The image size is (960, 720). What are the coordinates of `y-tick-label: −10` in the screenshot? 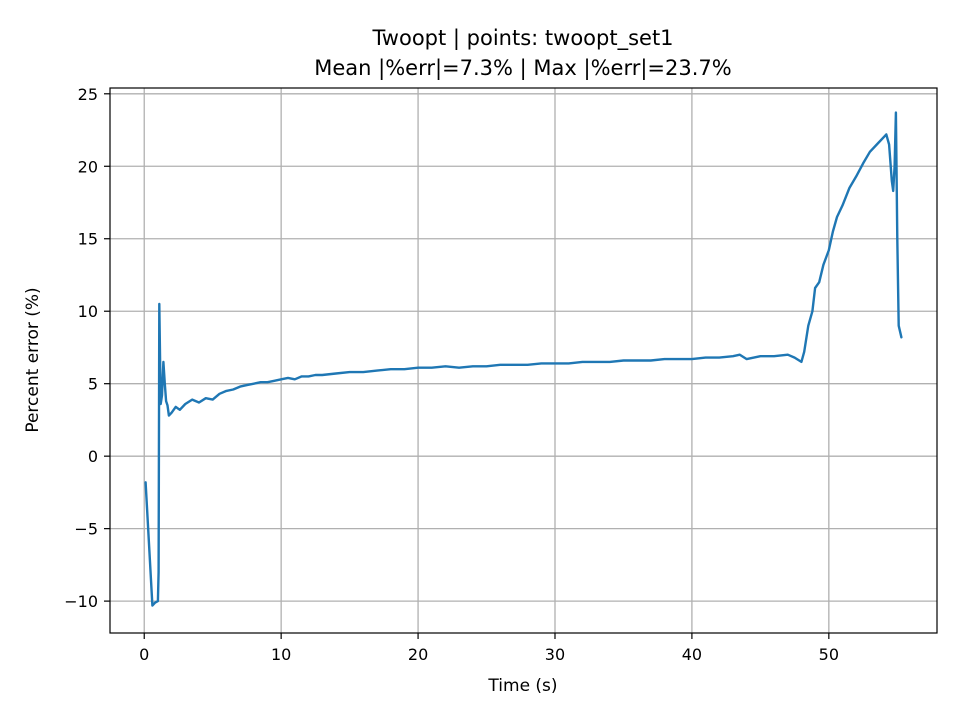 It's located at (81, 601).